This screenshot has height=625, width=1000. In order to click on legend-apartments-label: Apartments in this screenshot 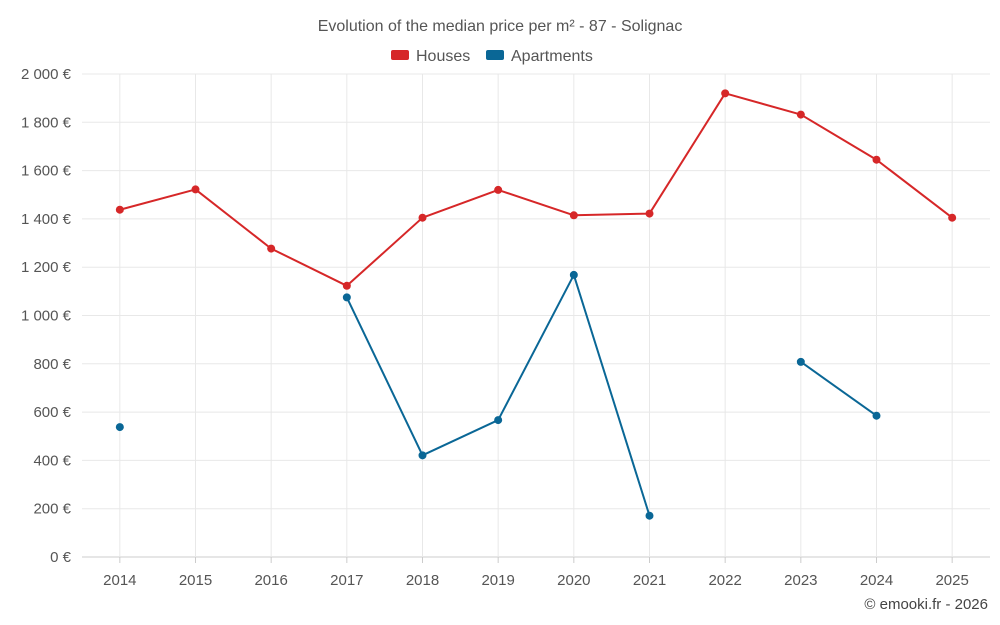, I will do `click(552, 56)`.